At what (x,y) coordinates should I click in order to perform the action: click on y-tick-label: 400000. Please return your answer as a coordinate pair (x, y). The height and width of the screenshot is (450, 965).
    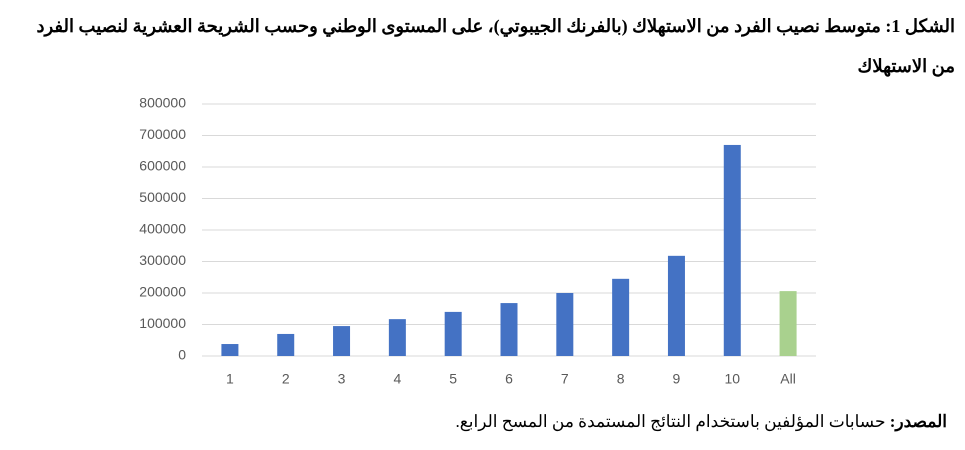
    Looking at the image, I should click on (162, 229).